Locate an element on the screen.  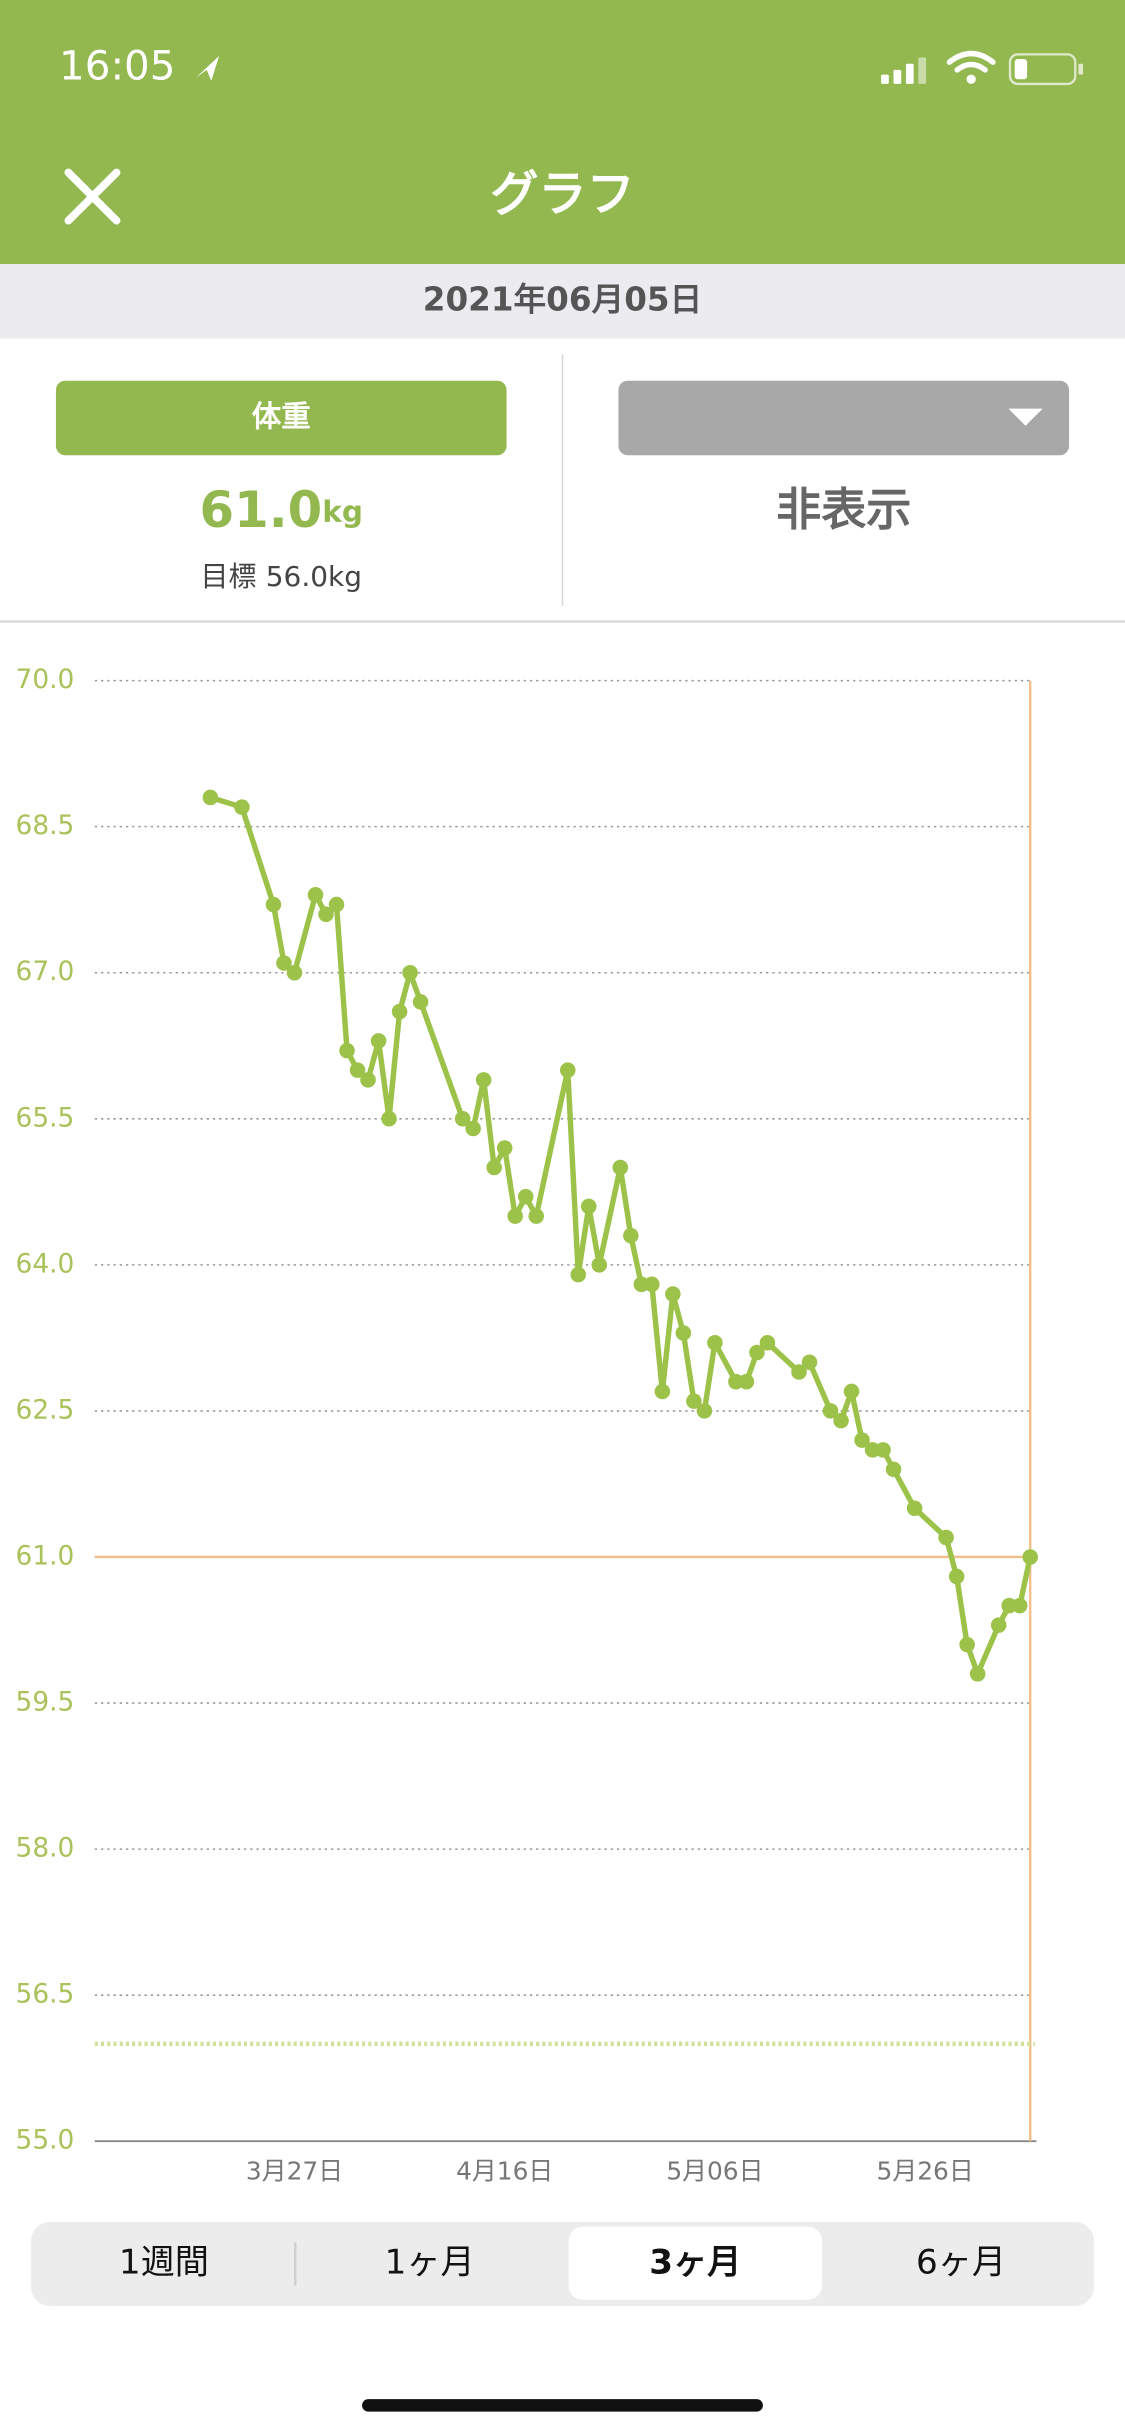
goal-weight: 目標 56.0kg is located at coordinates (281, 576).